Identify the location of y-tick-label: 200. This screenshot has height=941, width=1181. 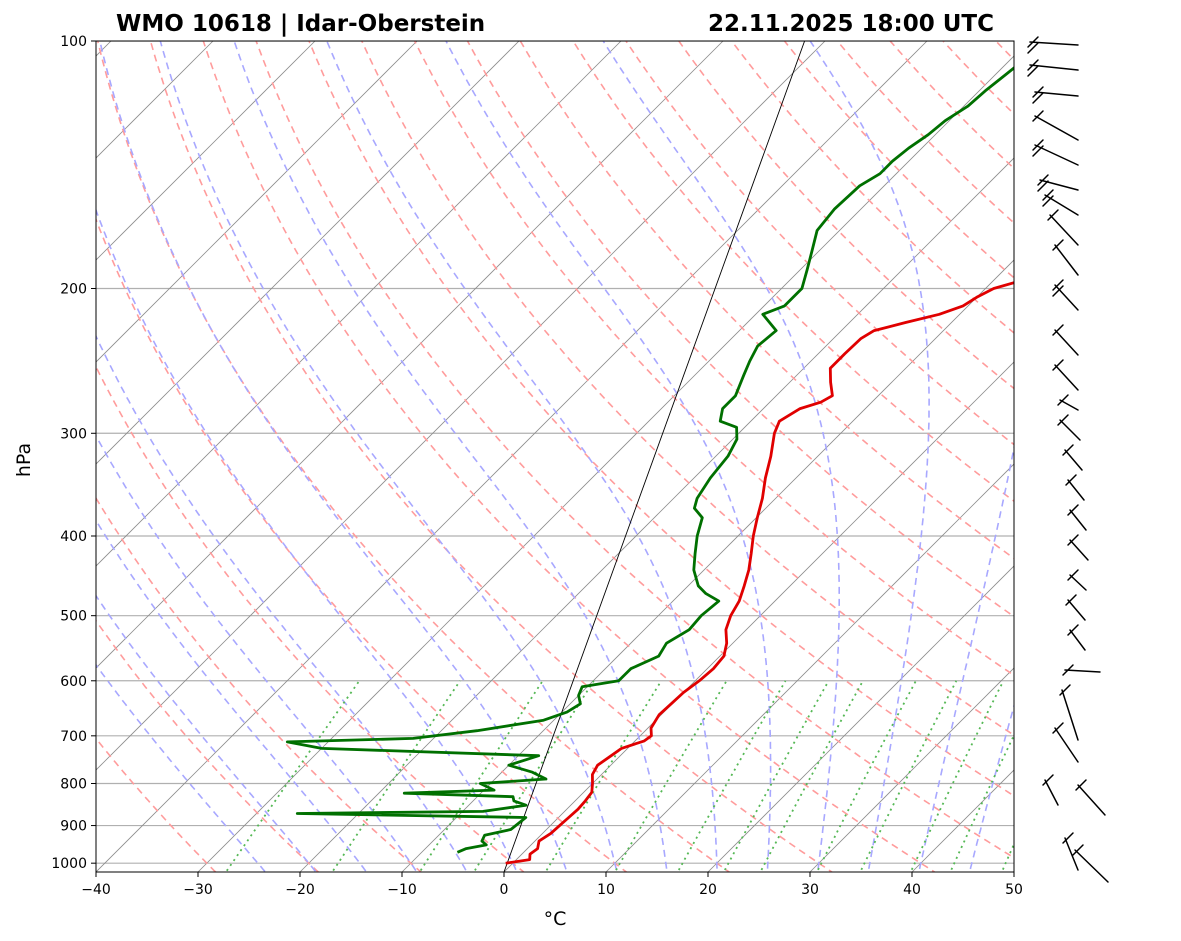
(73, 290).